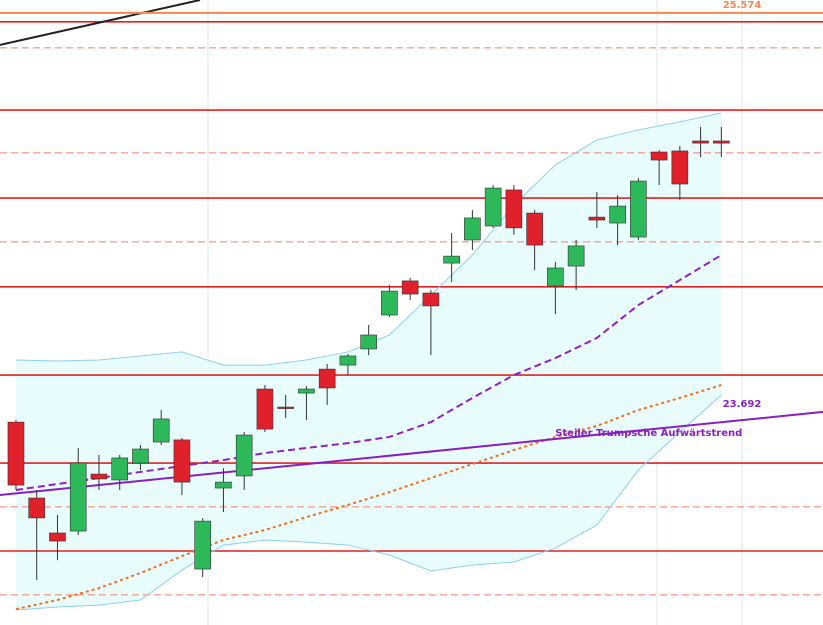 This screenshot has width=823, height=625. What do you see at coordinates (742, 404) in the screenshot?
I see `price-label: 23.692` at bounding box center [742, 404].